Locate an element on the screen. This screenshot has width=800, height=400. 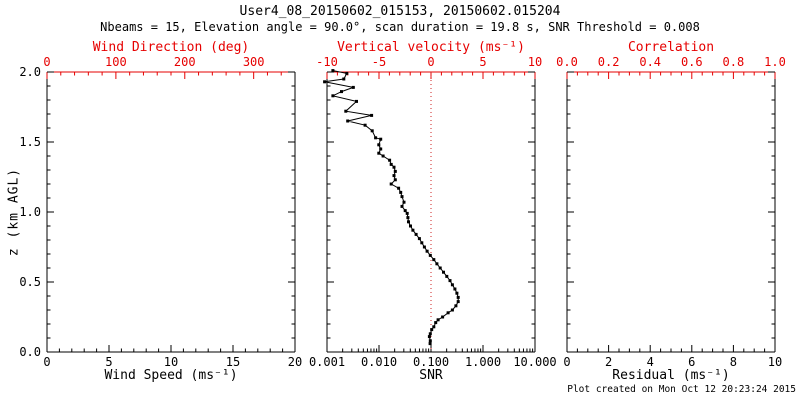
snr-profile-points is located at coordinates (391, 207).